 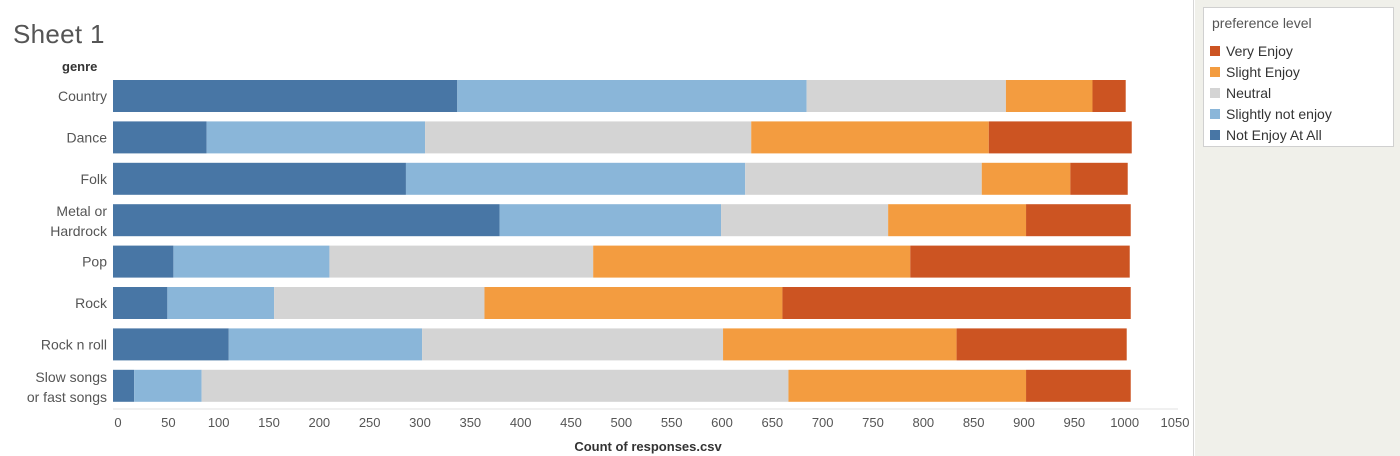 What do you see at coordinates (648, 446) in the screenshot?
I see `x-axis-title: Count of responses.csv` at bounding box center [648, 446].